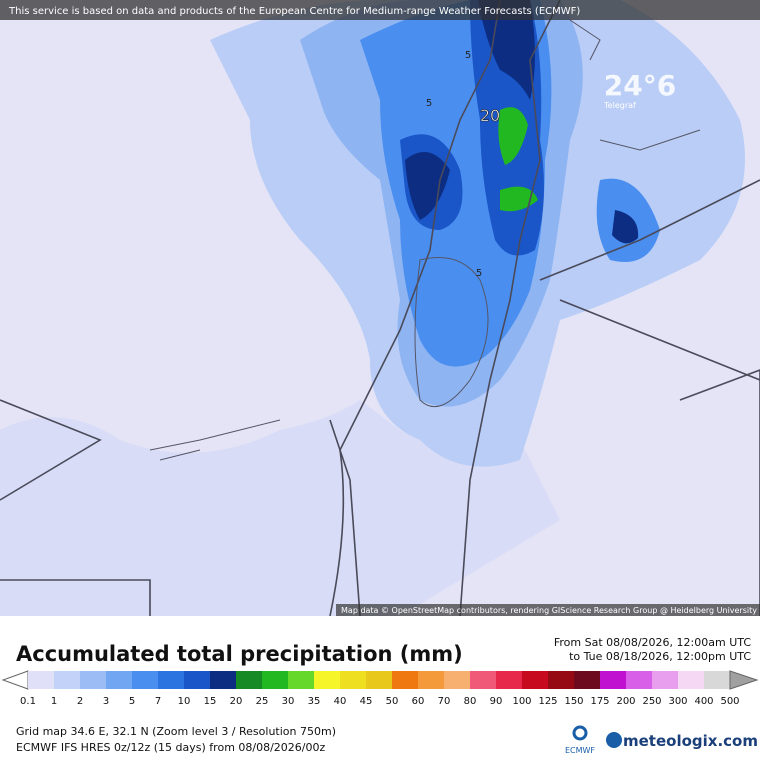 The image size is (760, 764). What do you see at coordinates (262, 701) in the screenshot?
I see `legend-label: 25` at bounding box center [262, 701].